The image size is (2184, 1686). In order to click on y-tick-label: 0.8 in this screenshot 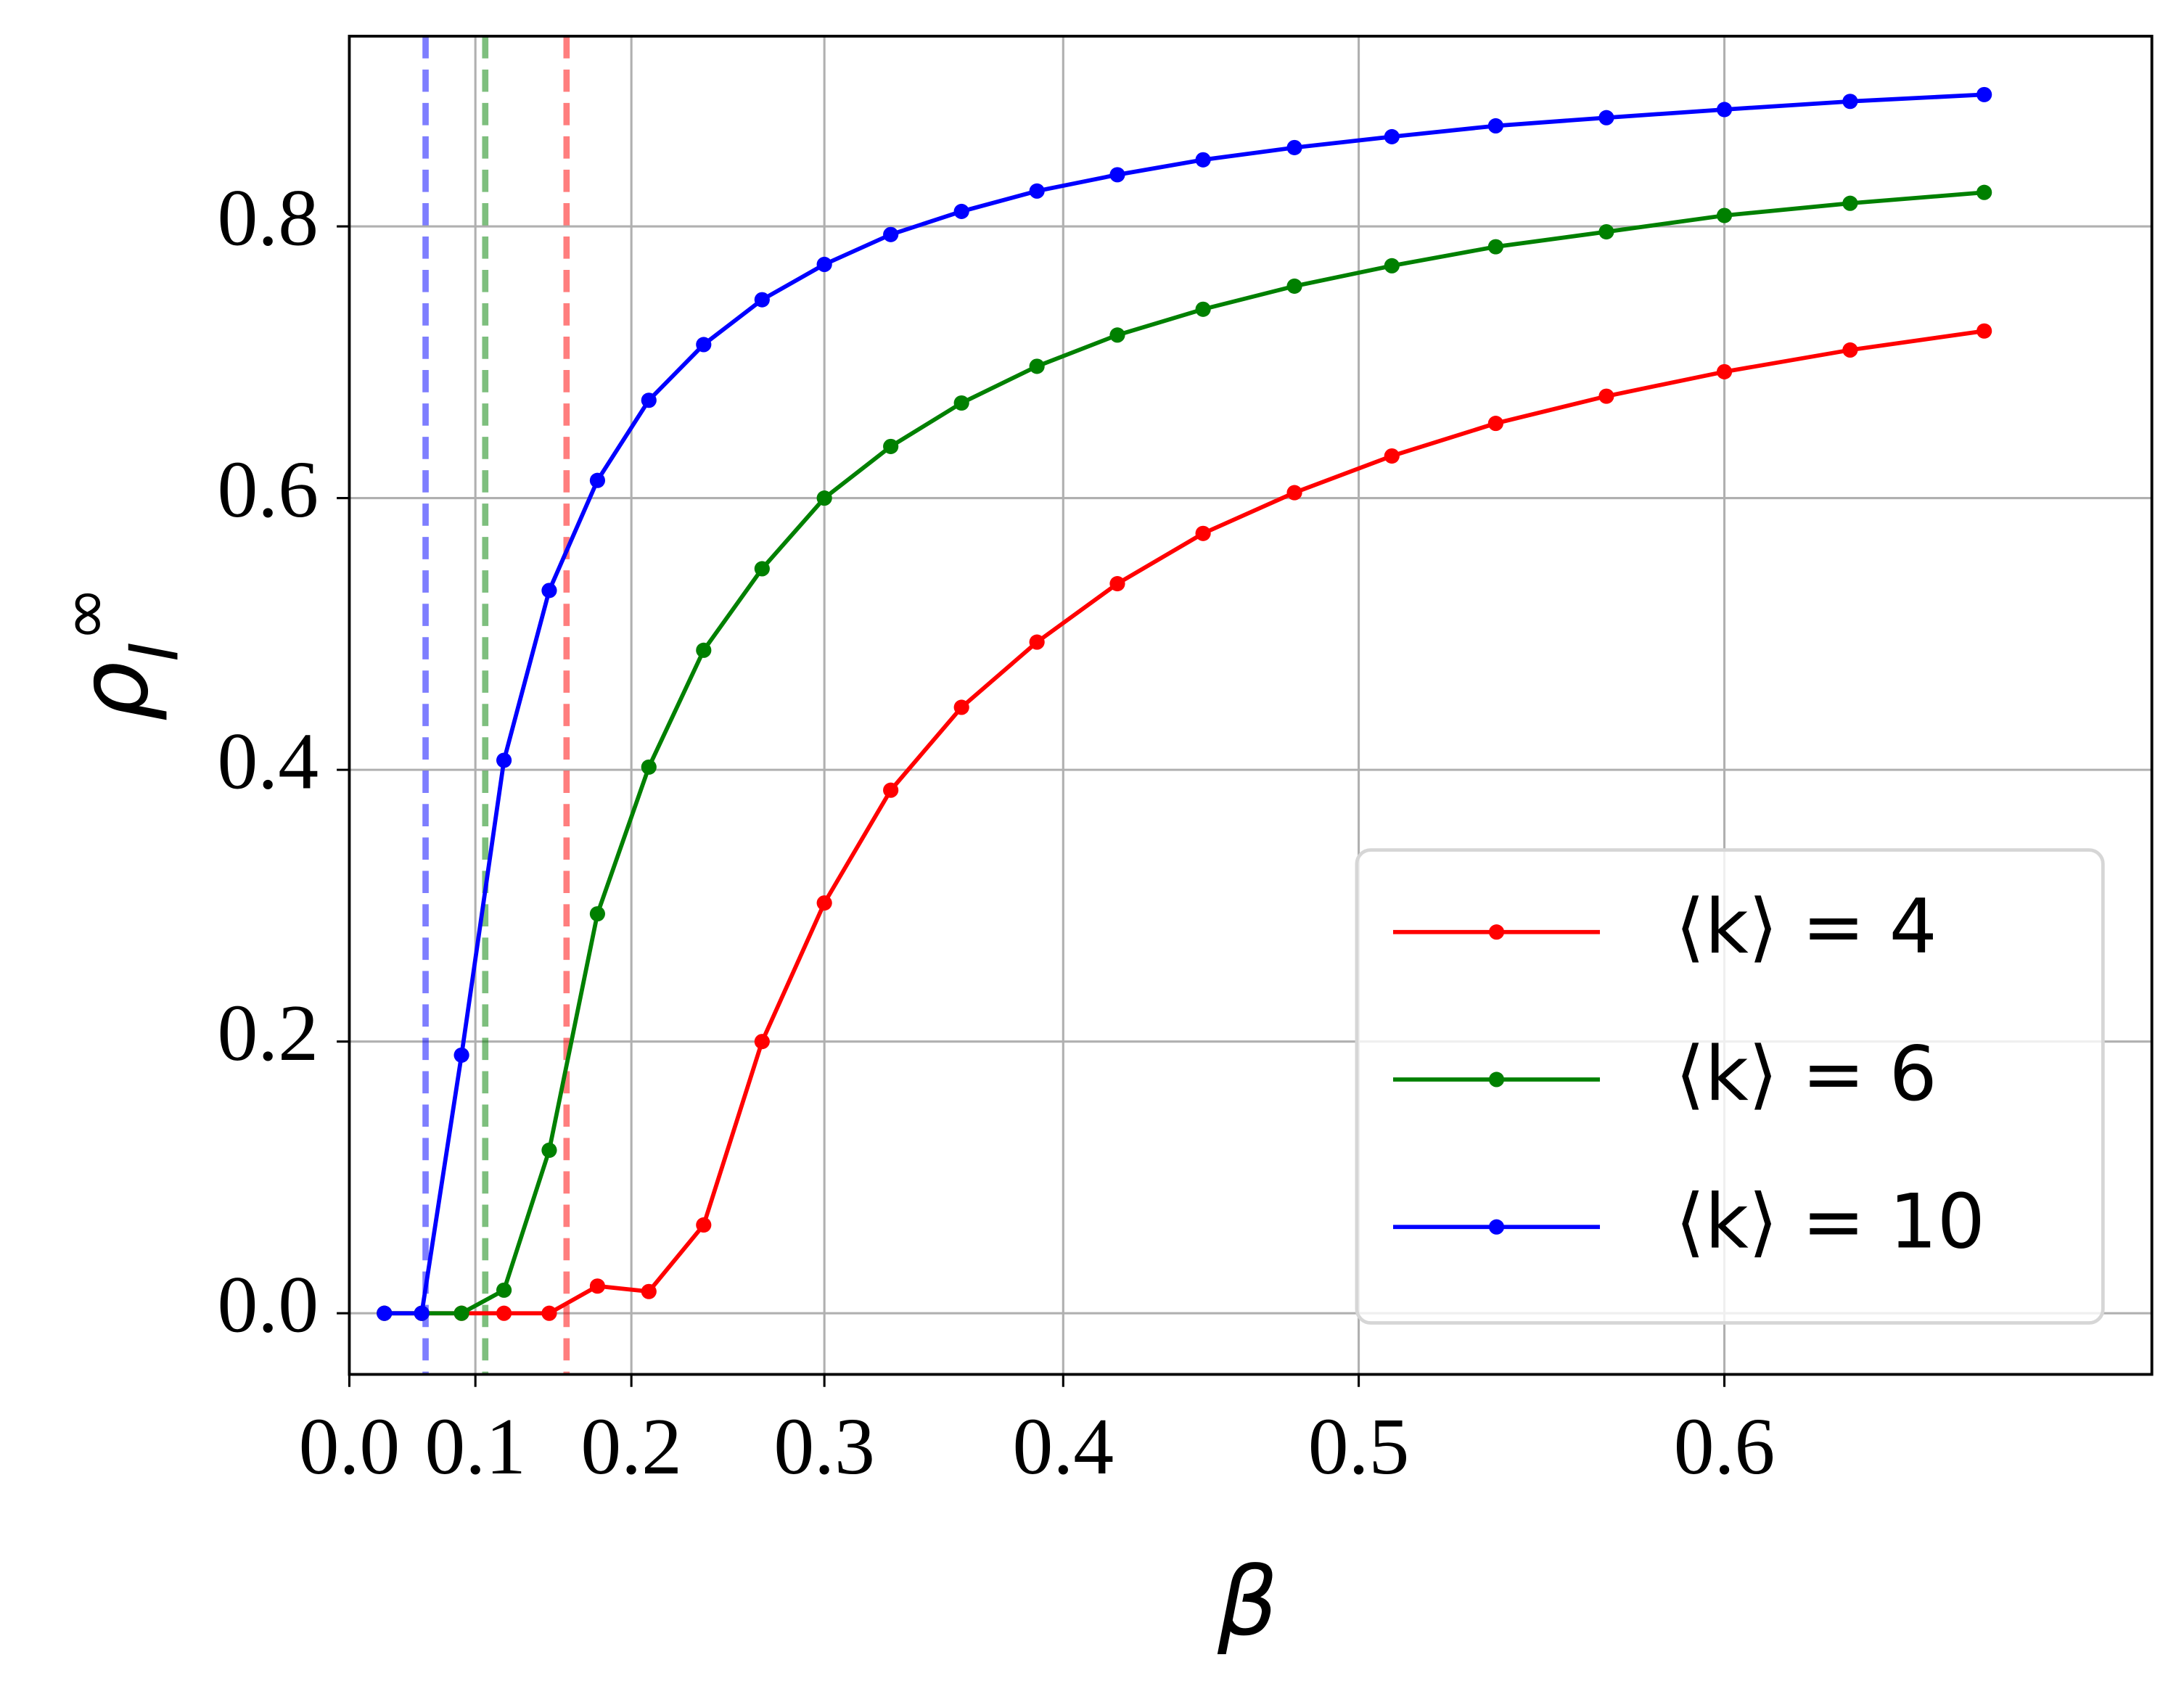, I will do `click(268, 218)`.